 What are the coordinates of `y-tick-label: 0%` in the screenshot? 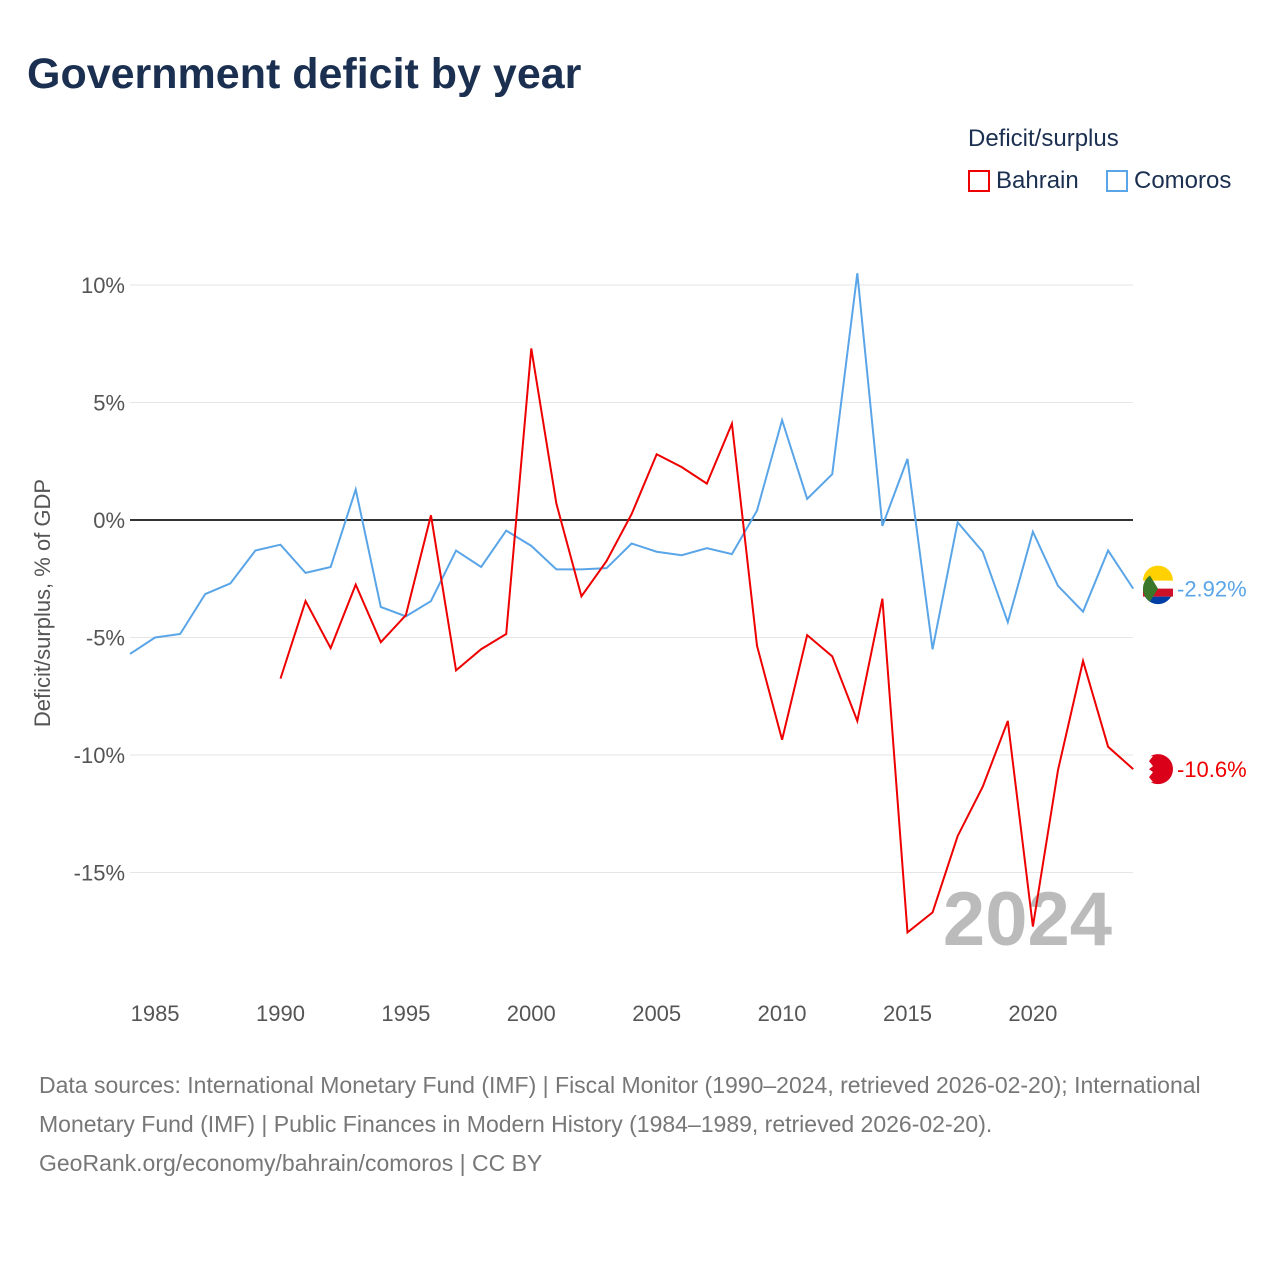 It's located at (109, 520).